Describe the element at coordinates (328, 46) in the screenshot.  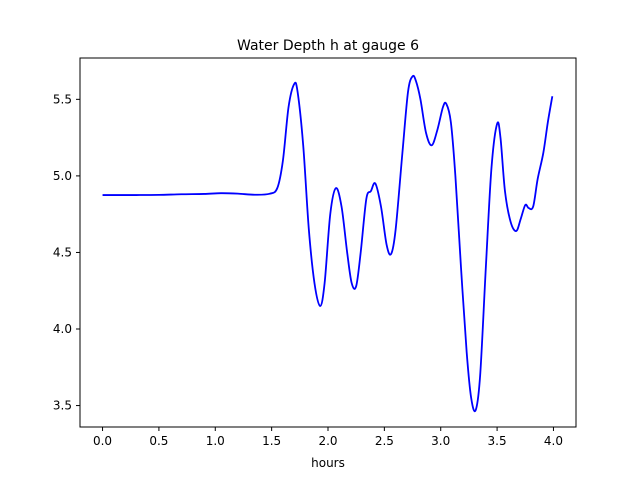
I see `chart-title: Water Depth h at gauge 6` at that location.